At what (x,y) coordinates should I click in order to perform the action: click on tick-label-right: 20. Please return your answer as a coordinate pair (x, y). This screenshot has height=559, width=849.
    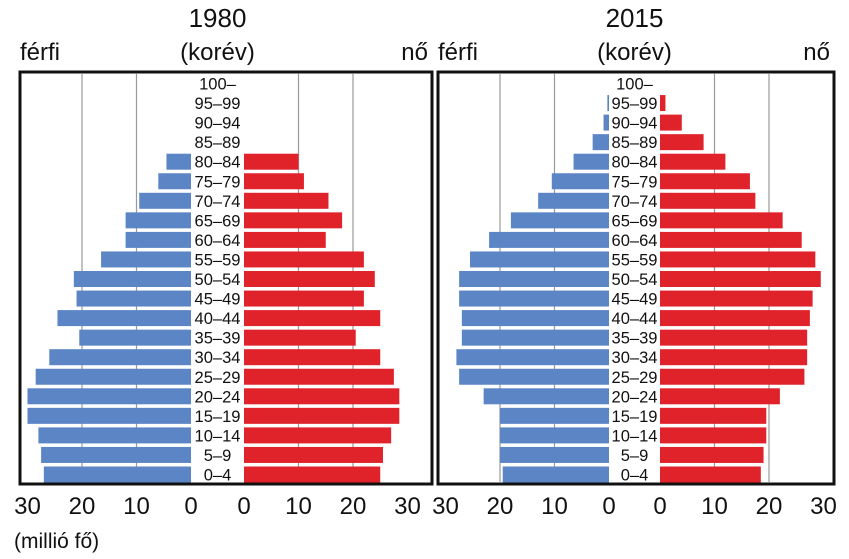
    Looking at the image, I should click on (353, 506).